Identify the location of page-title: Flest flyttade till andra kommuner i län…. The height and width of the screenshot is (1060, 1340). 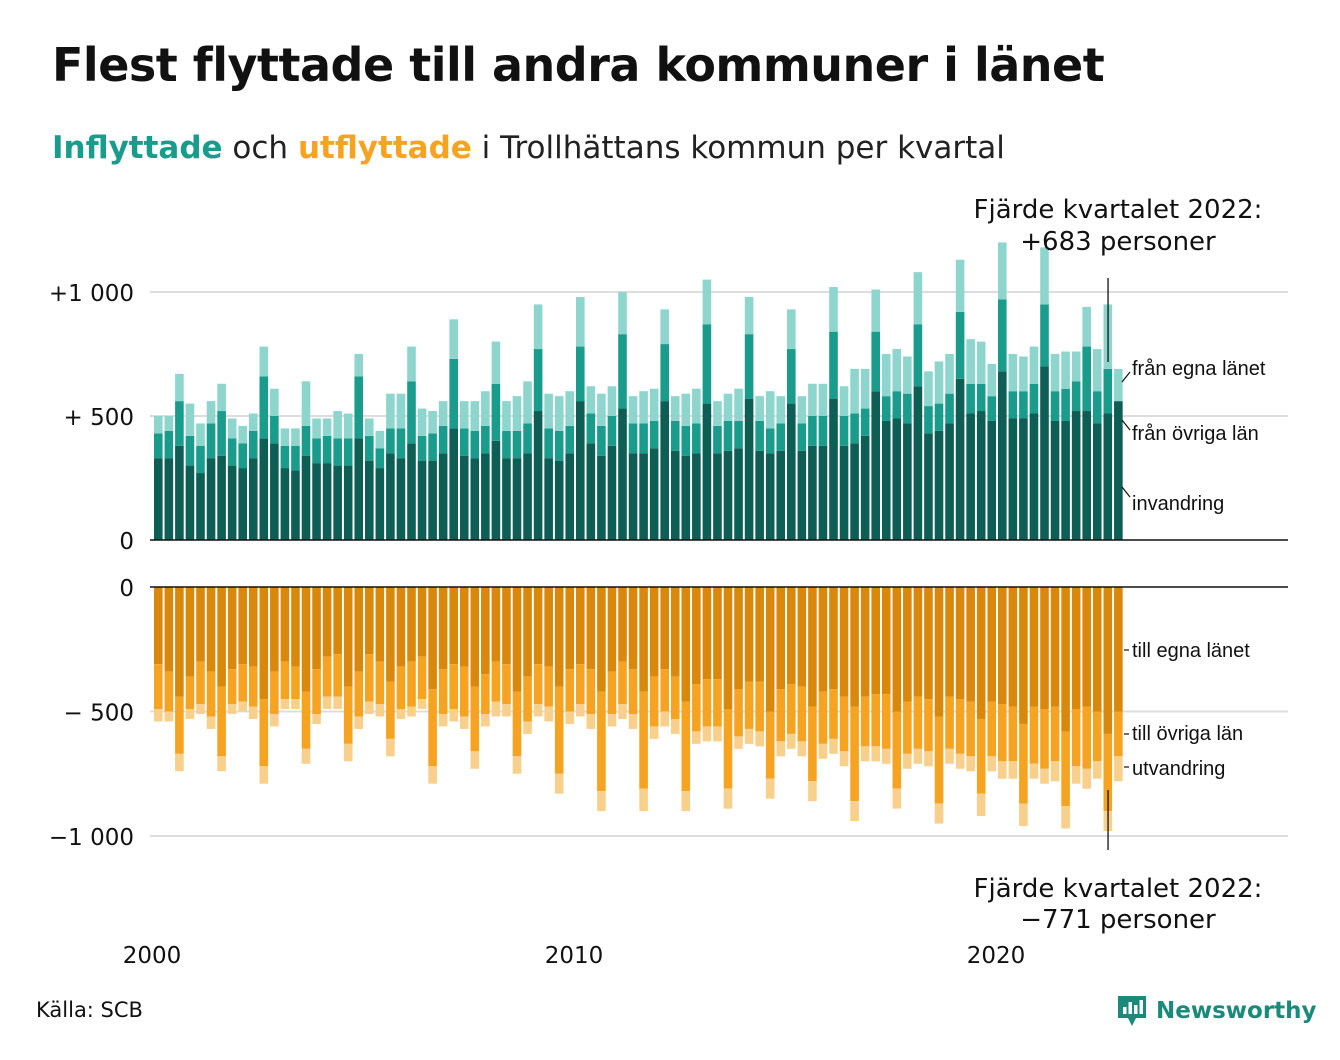
(578, 65).